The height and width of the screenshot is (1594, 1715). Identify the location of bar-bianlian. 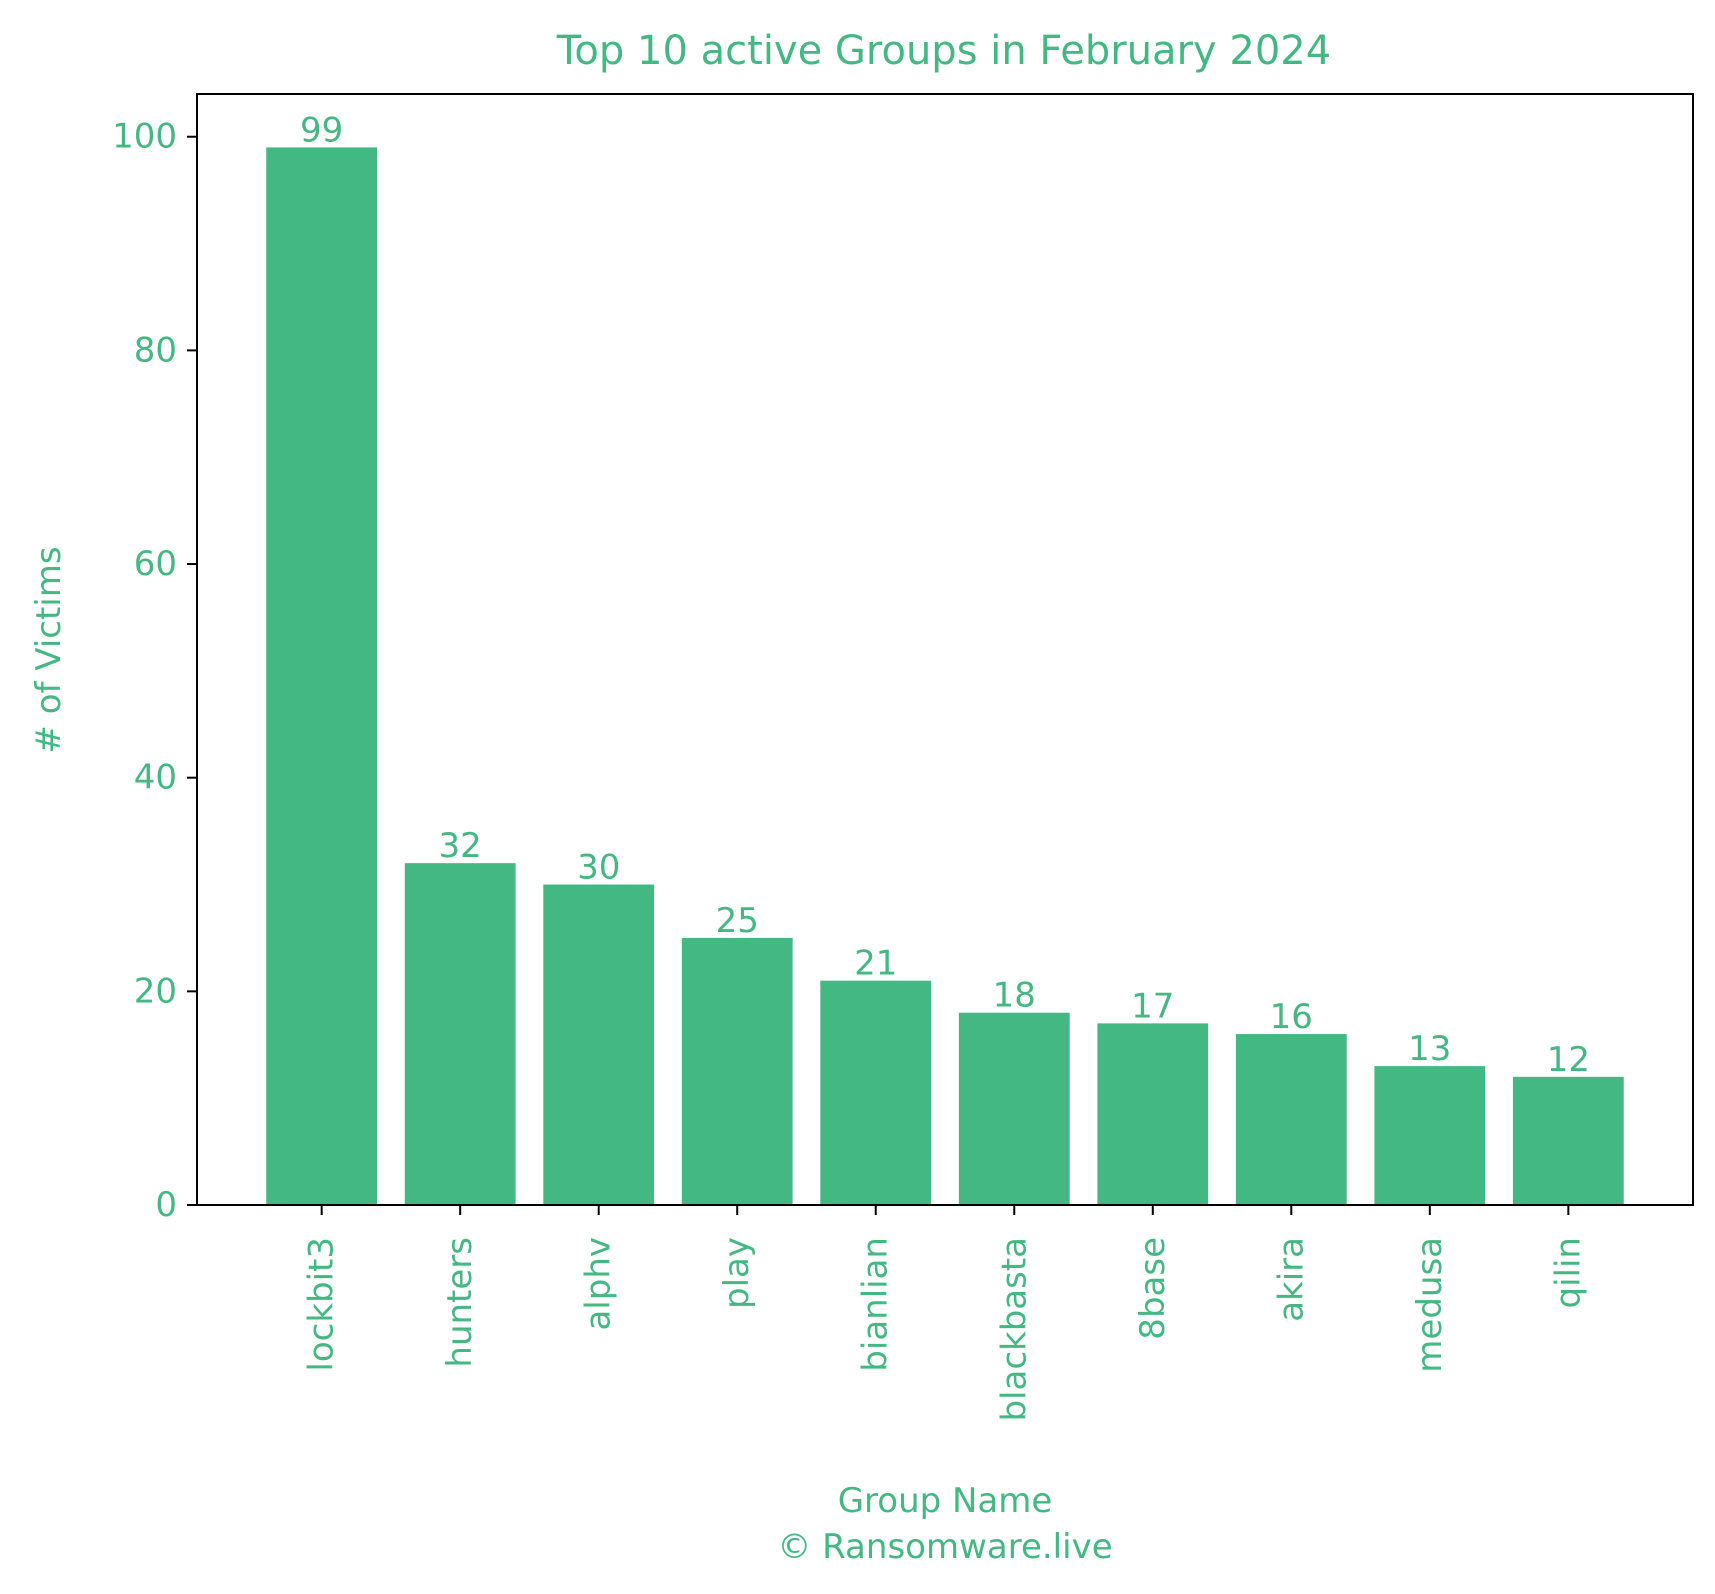
(876, 1092).